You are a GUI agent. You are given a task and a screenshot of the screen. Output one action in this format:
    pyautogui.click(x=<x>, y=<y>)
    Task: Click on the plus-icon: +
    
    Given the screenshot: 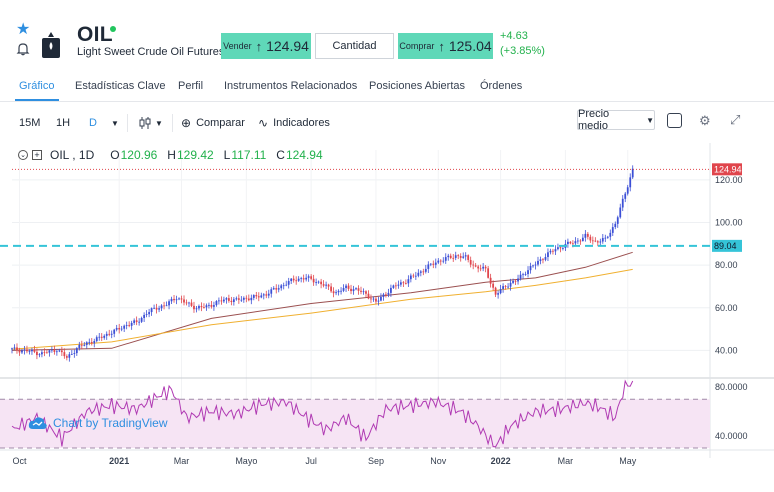 What is the action you would take?
    pyautogui.click(x=37, y=155)
    